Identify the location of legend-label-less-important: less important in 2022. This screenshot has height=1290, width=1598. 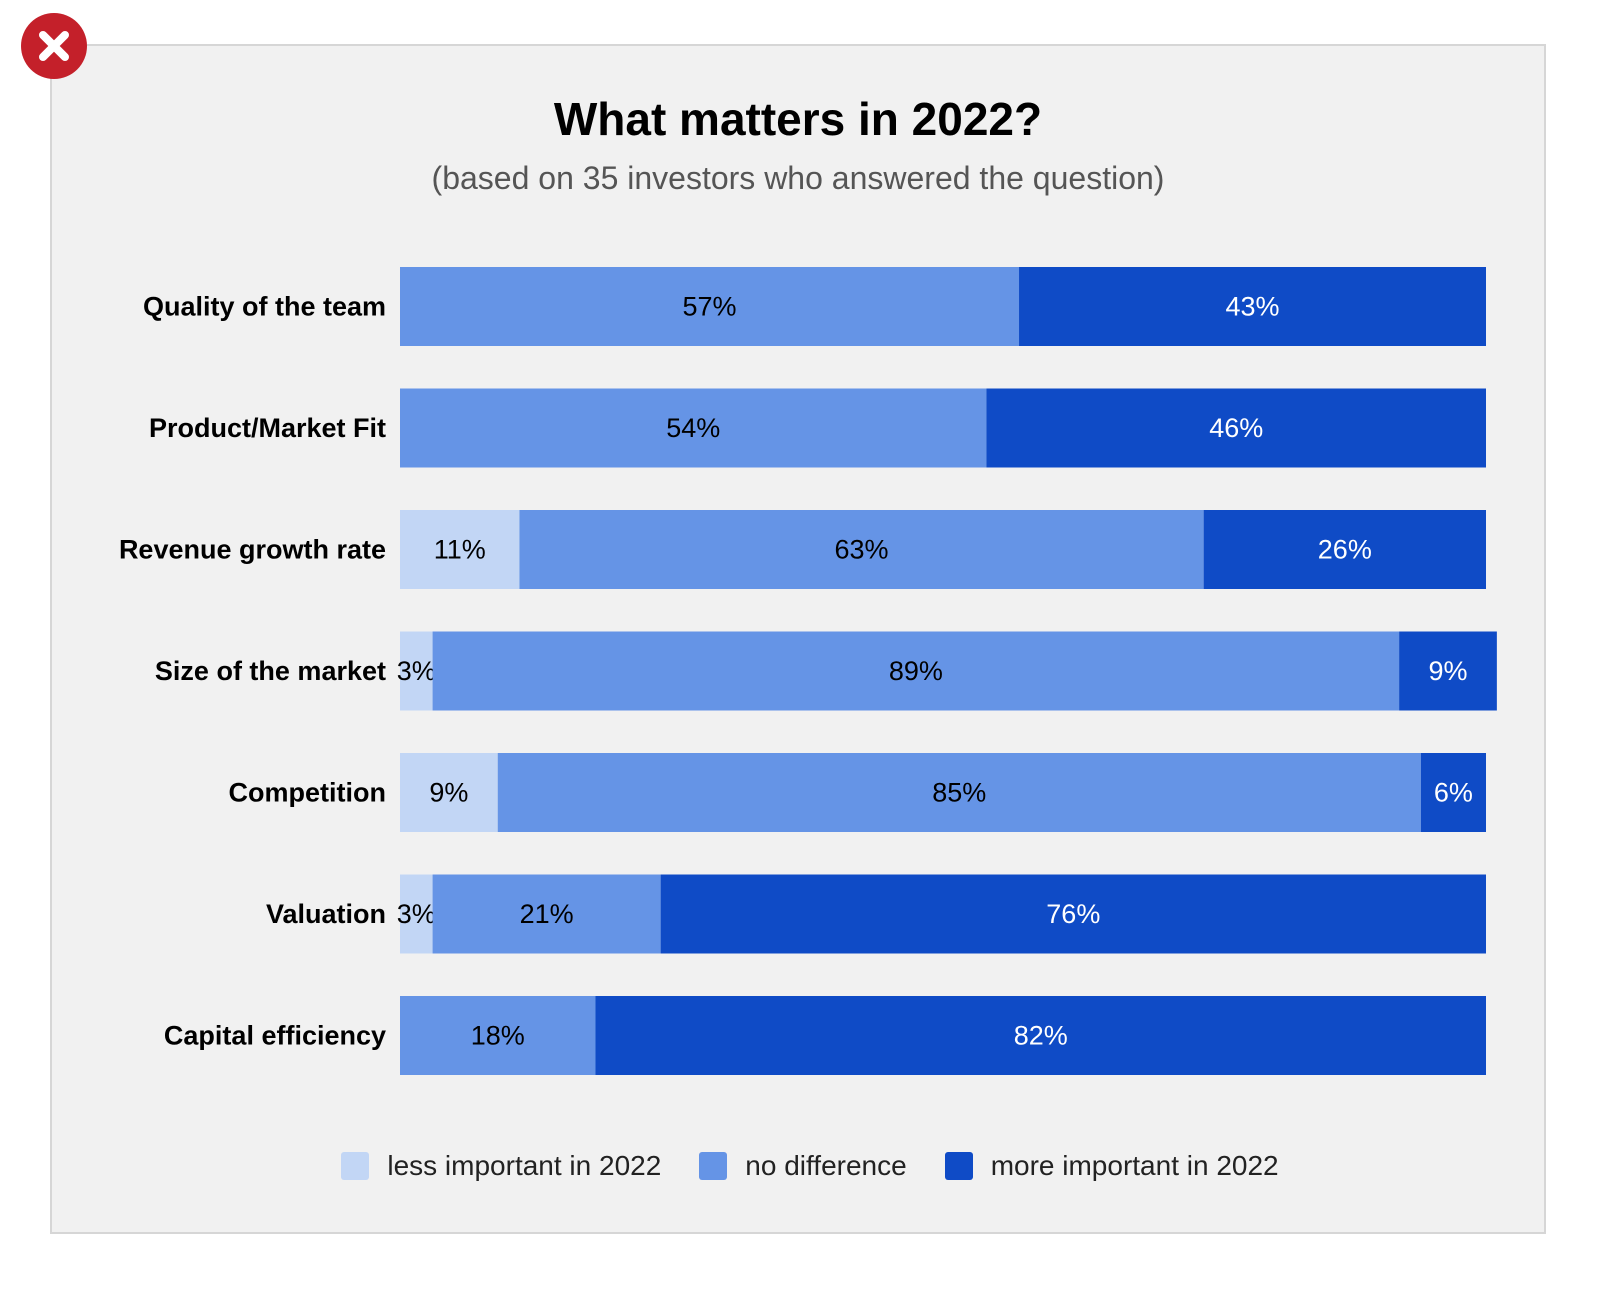
(524, 1165).